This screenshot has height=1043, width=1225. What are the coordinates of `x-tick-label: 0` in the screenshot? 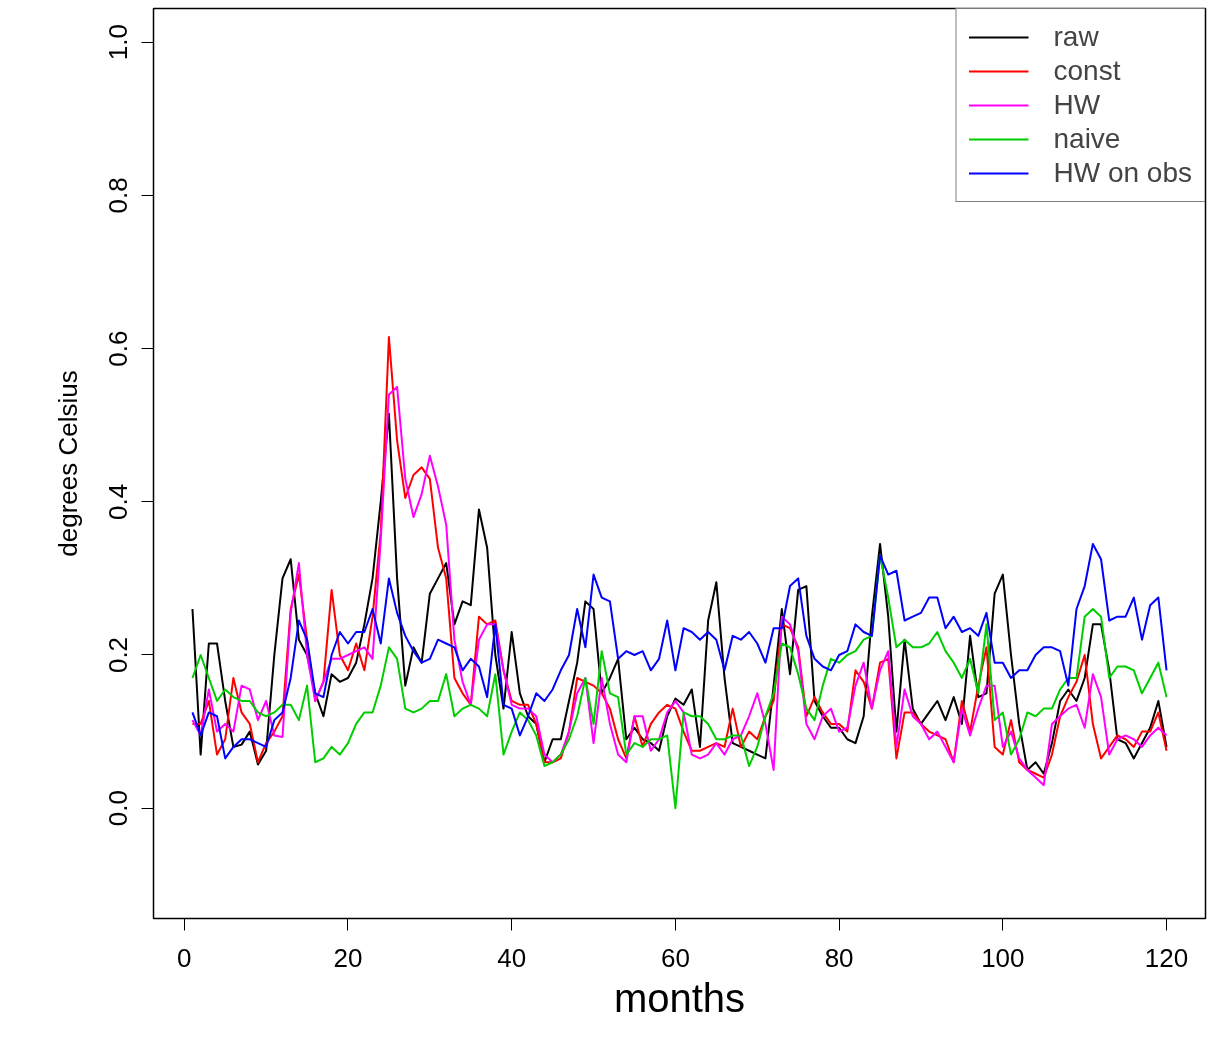 It's located at (184, 957).